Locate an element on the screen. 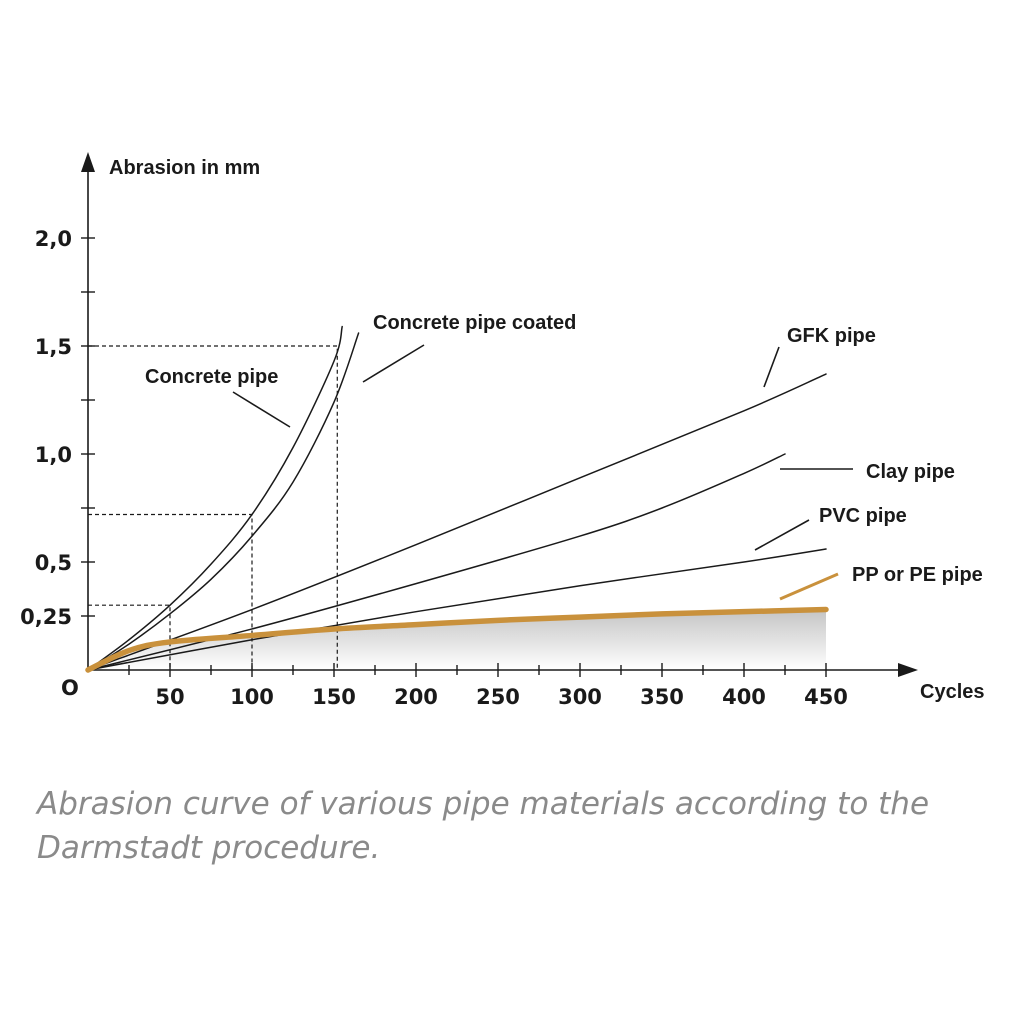 This screenshot has width=1024, height=1024. pp-pe-area-fill is located at coordinates (457, 639).